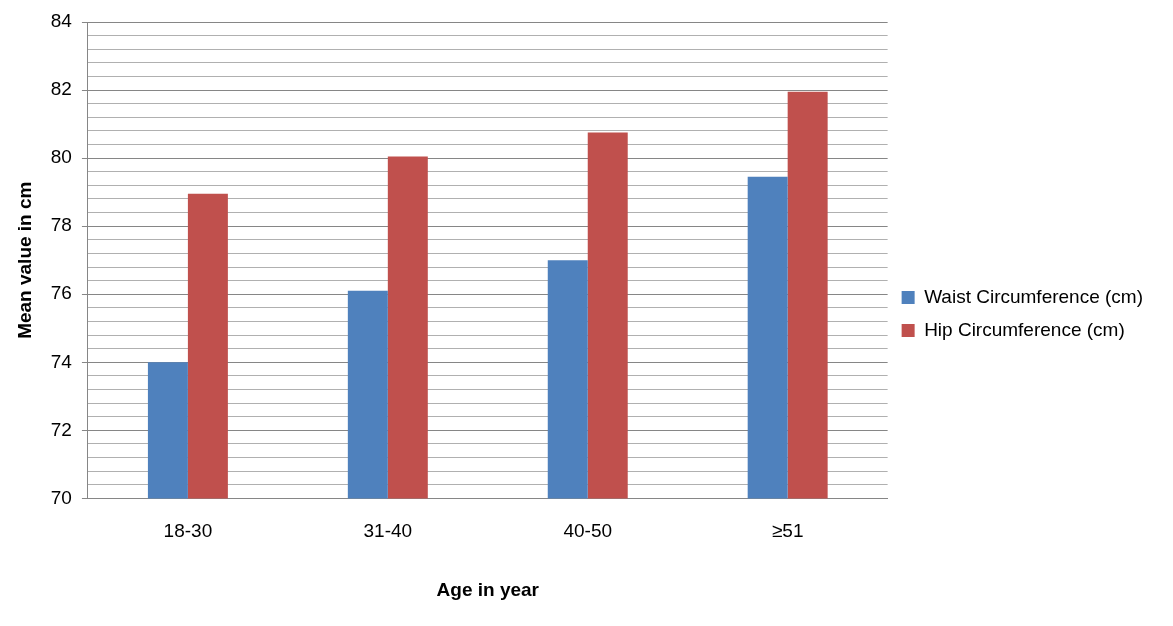  I want to click on legend-label: Hip Circumference (cm), so click(1024, 329).